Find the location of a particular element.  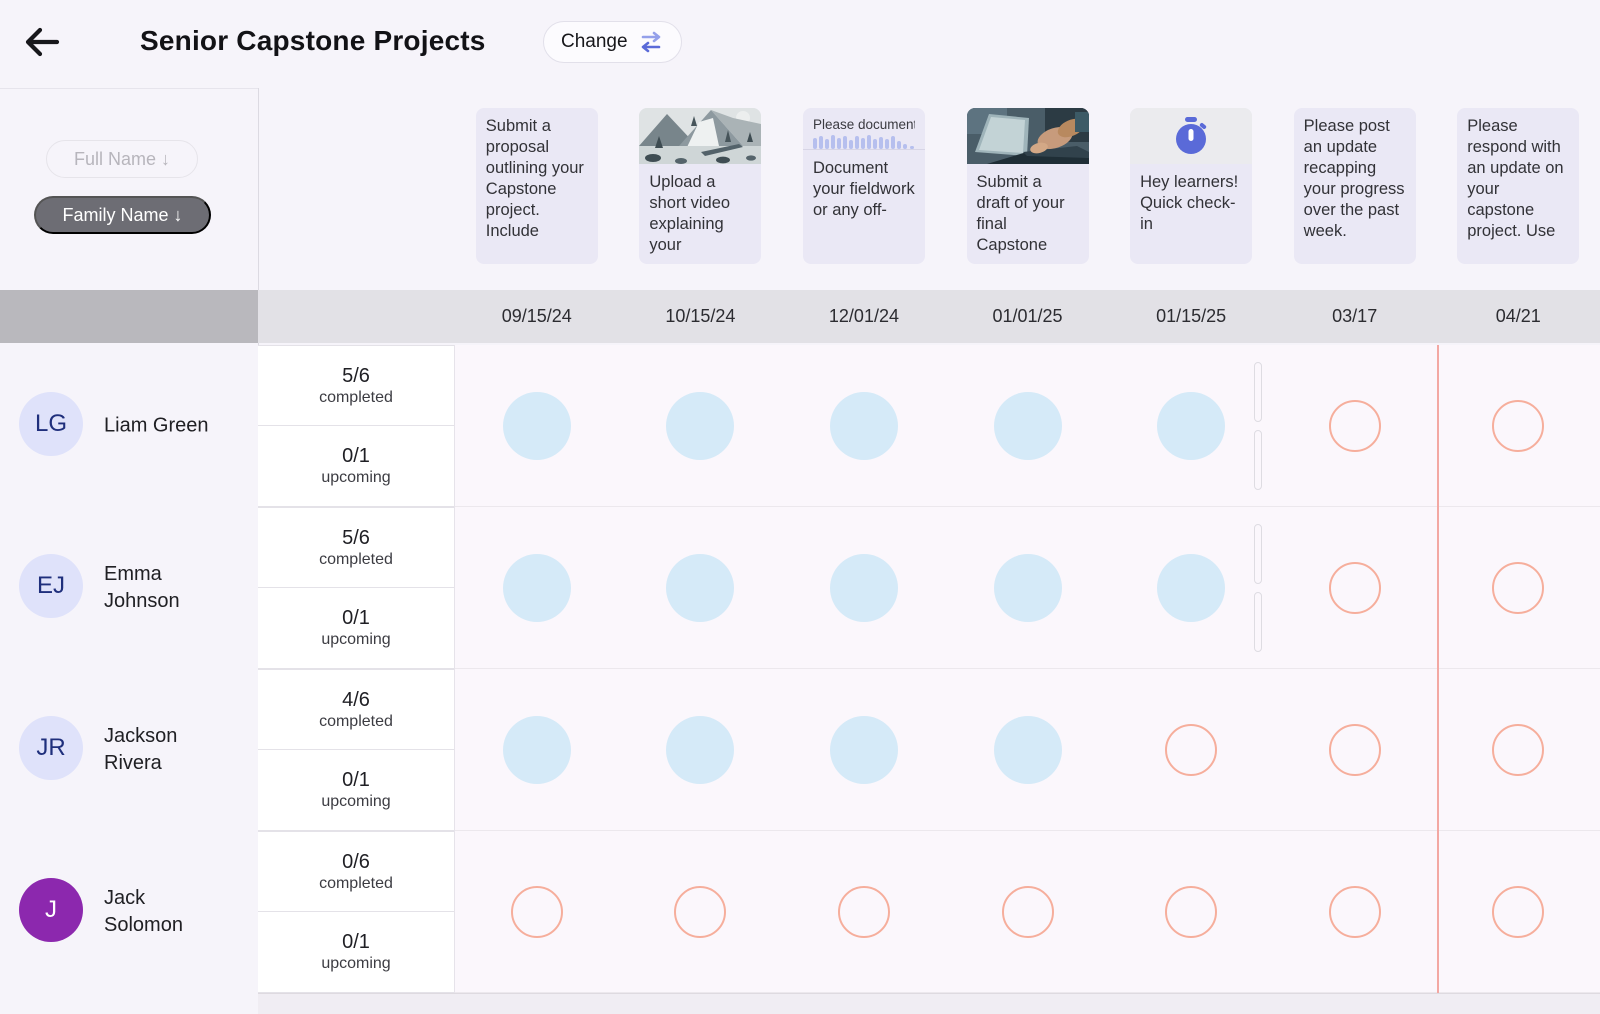

due-date: 04/21 is located at coordinates (1518, 316).